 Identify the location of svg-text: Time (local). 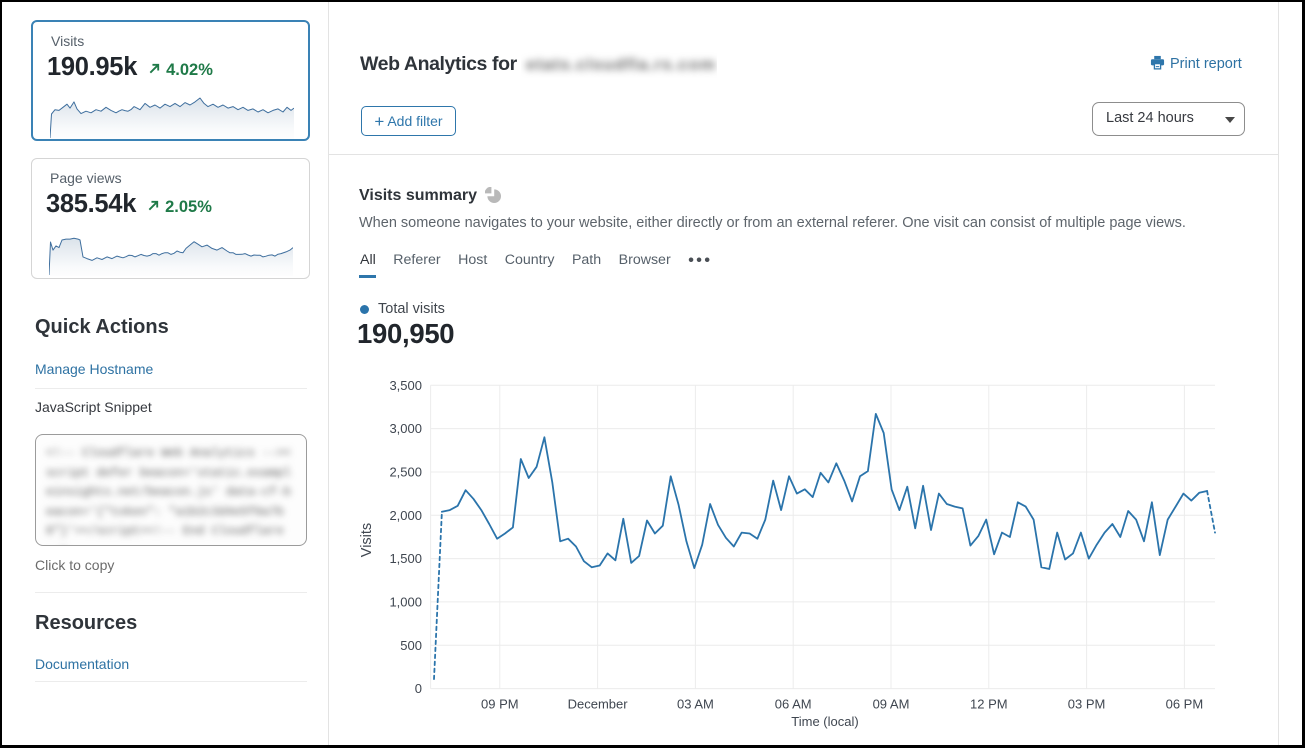
(824, 721).